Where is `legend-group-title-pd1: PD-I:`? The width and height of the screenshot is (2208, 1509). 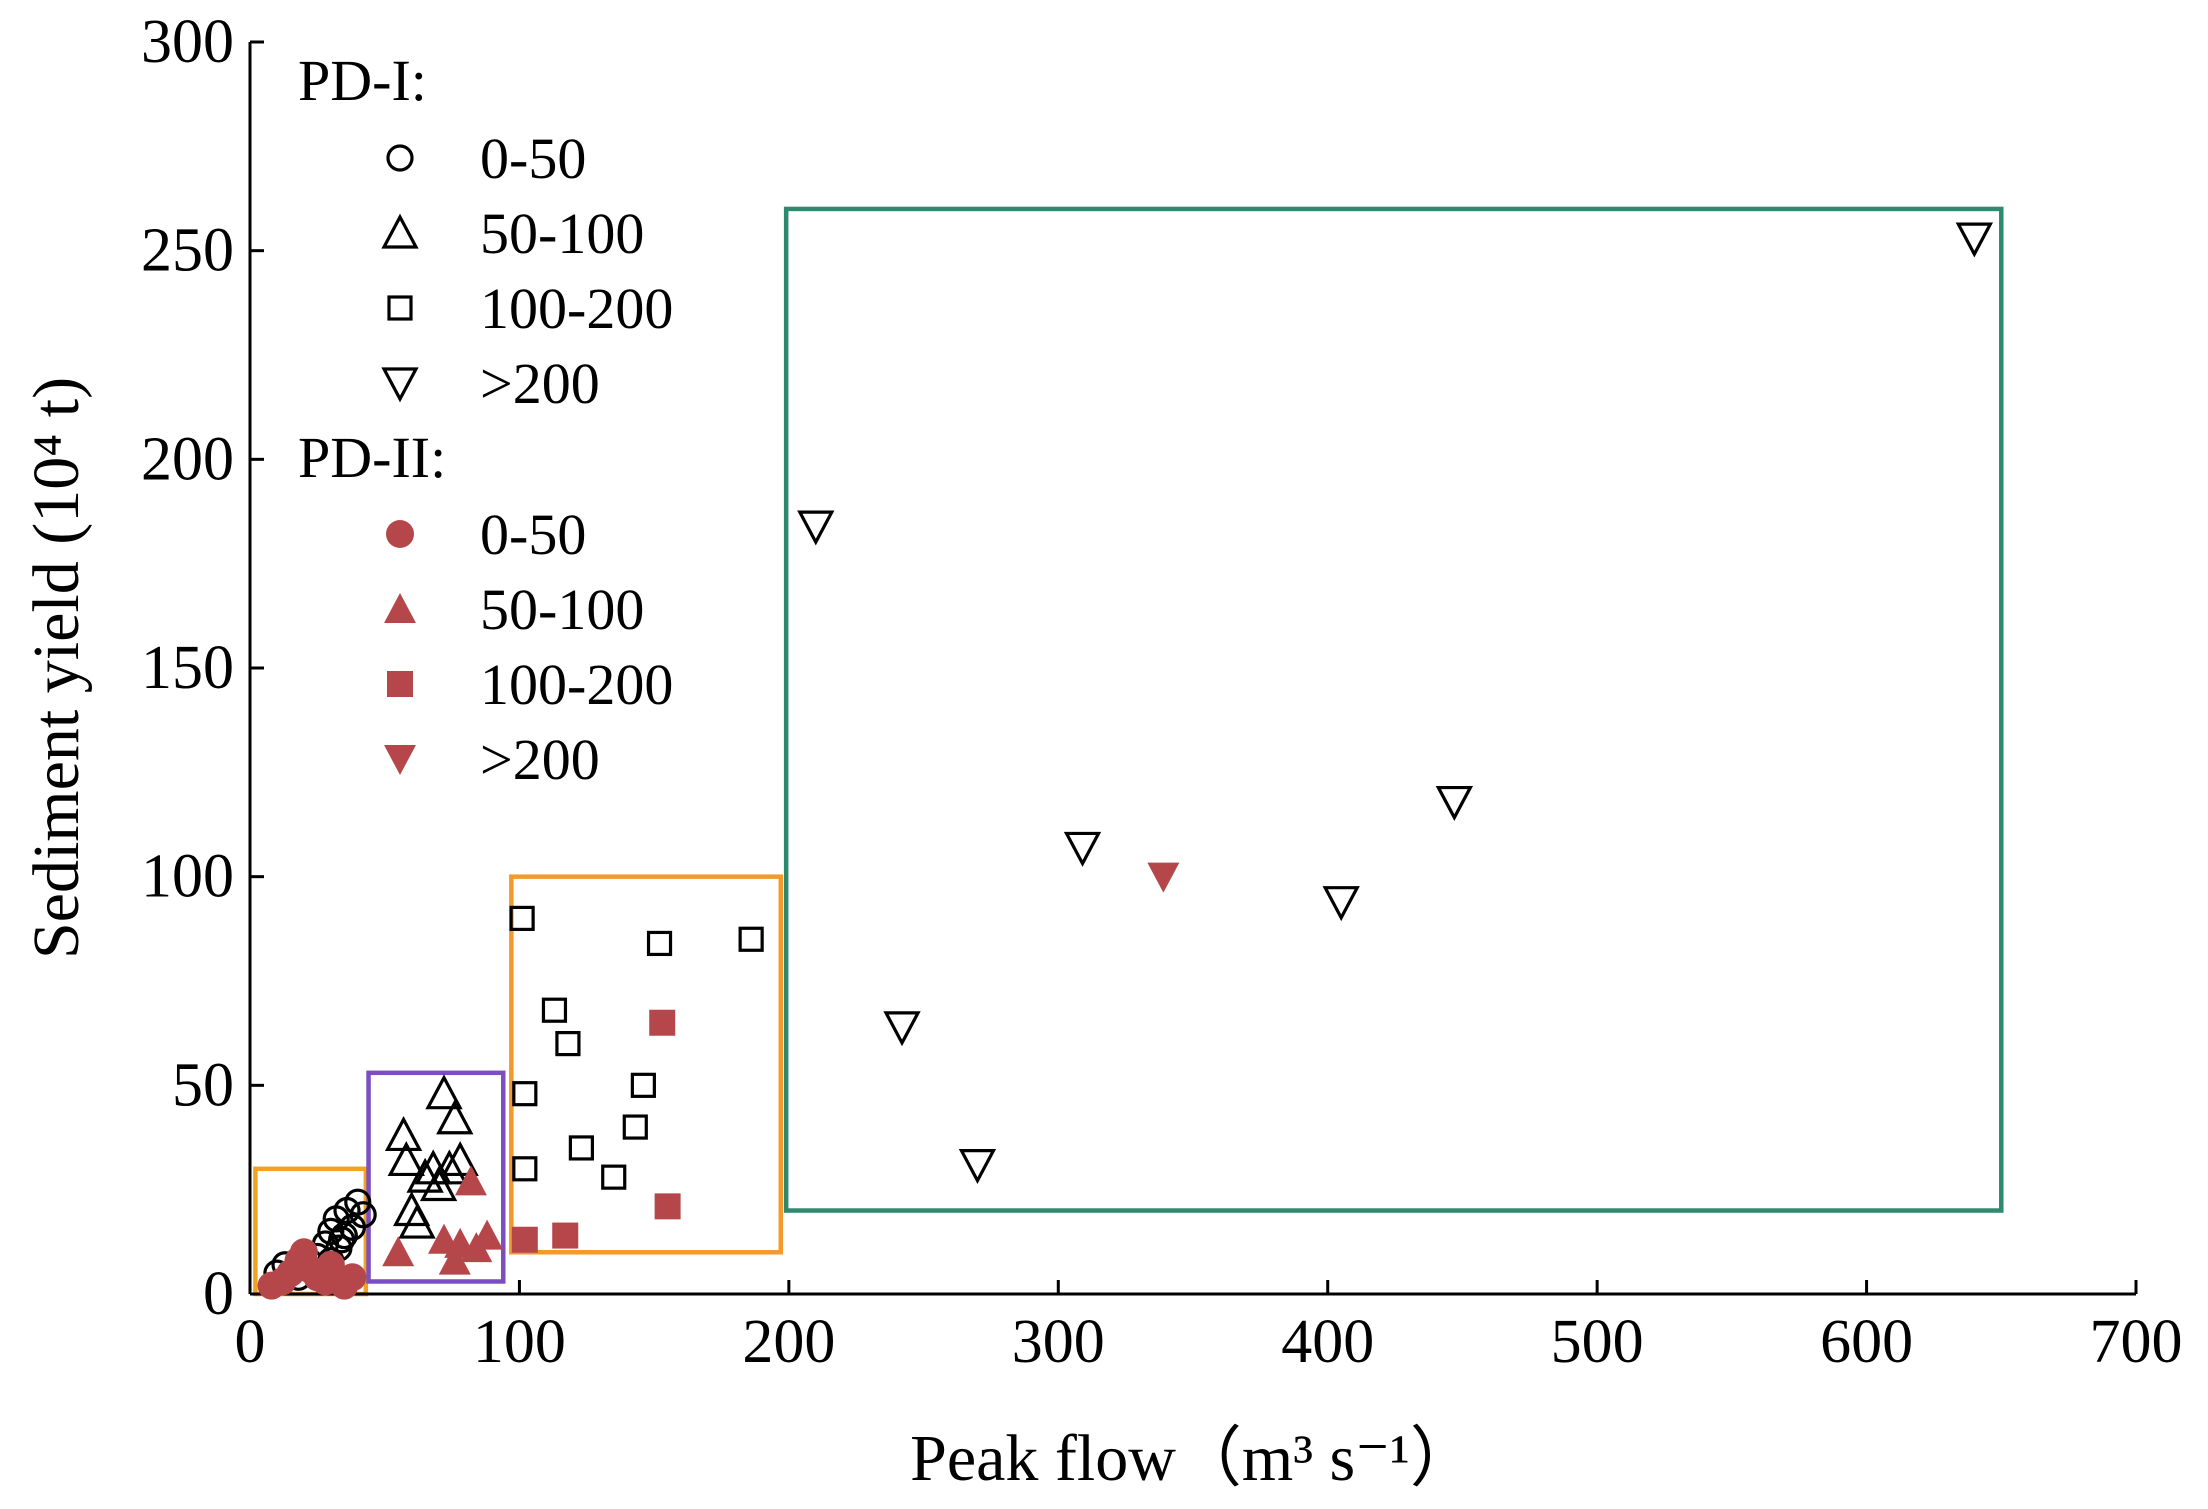
legend-group-title-pd1: PD-I: is located at coordinates (362, 80).